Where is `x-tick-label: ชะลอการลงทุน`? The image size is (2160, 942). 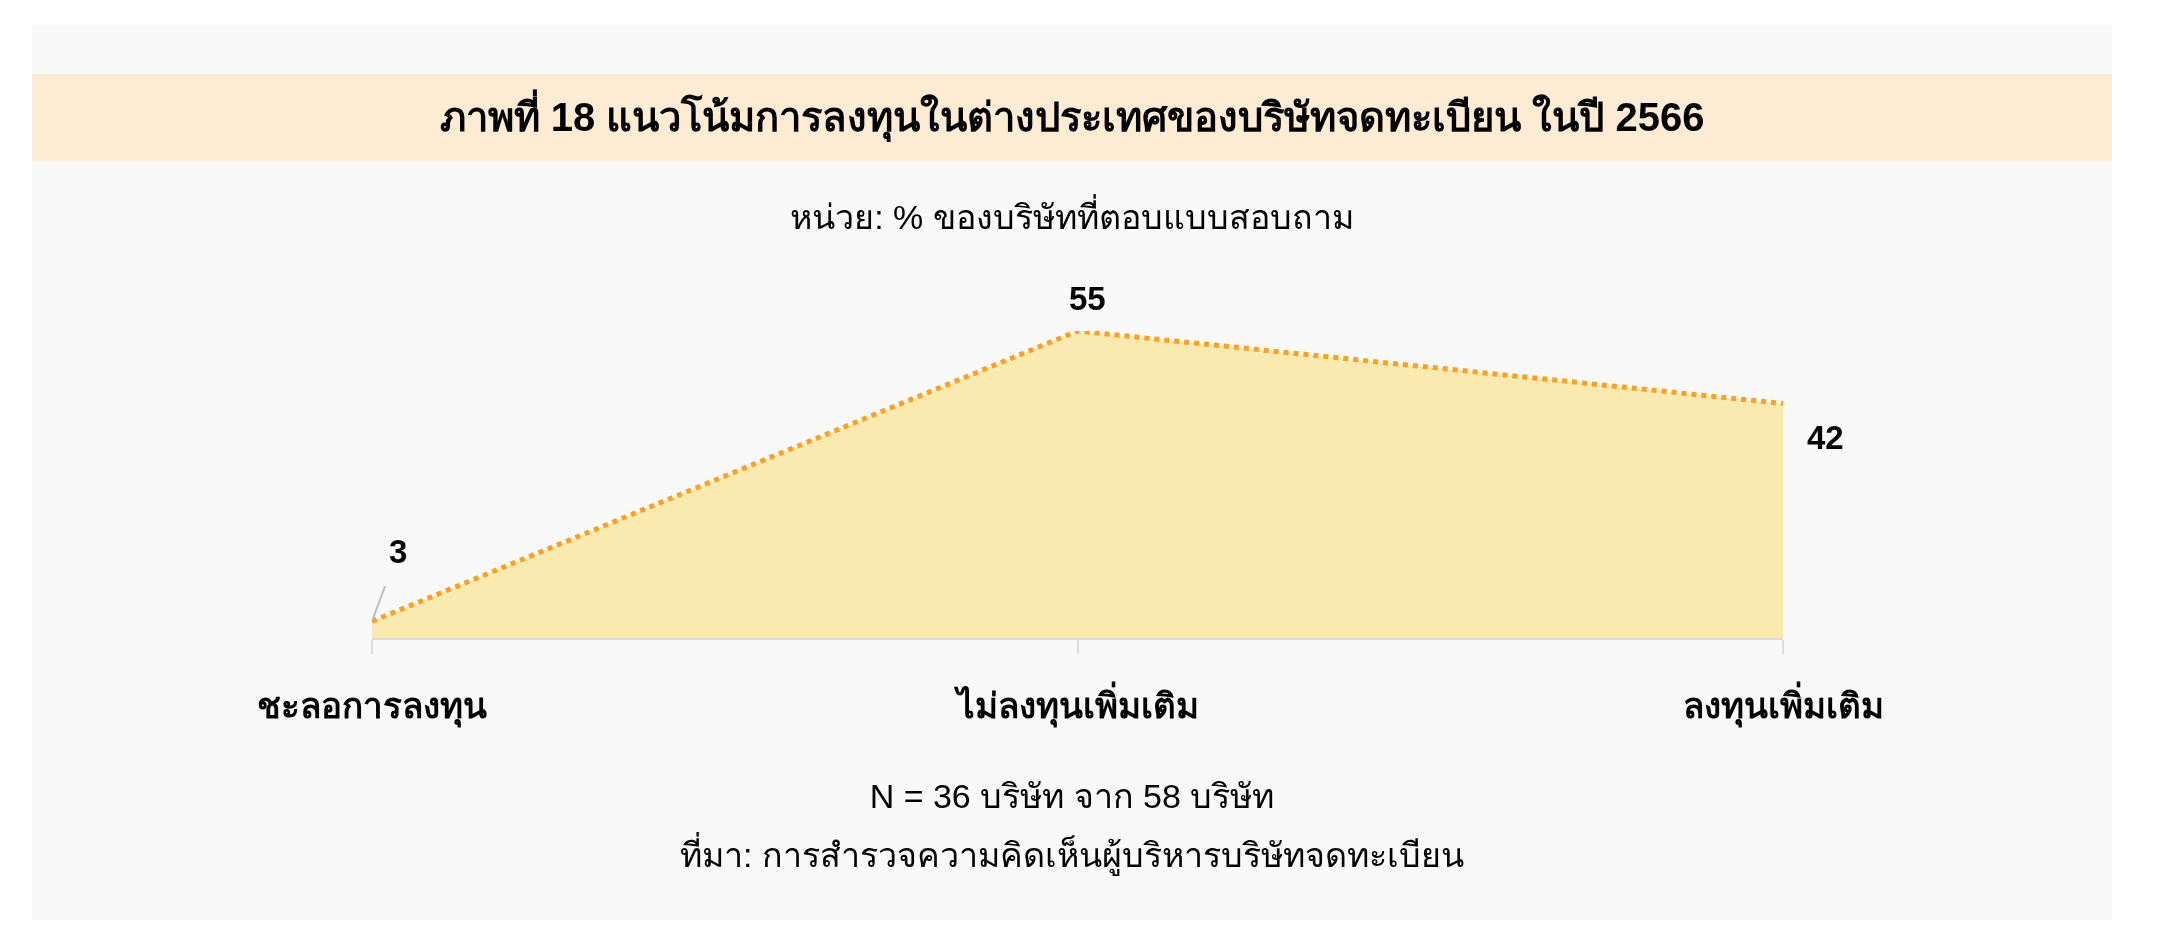
x-tick-label: ชะลอการลงทุน is located at coordinates (372, 707).